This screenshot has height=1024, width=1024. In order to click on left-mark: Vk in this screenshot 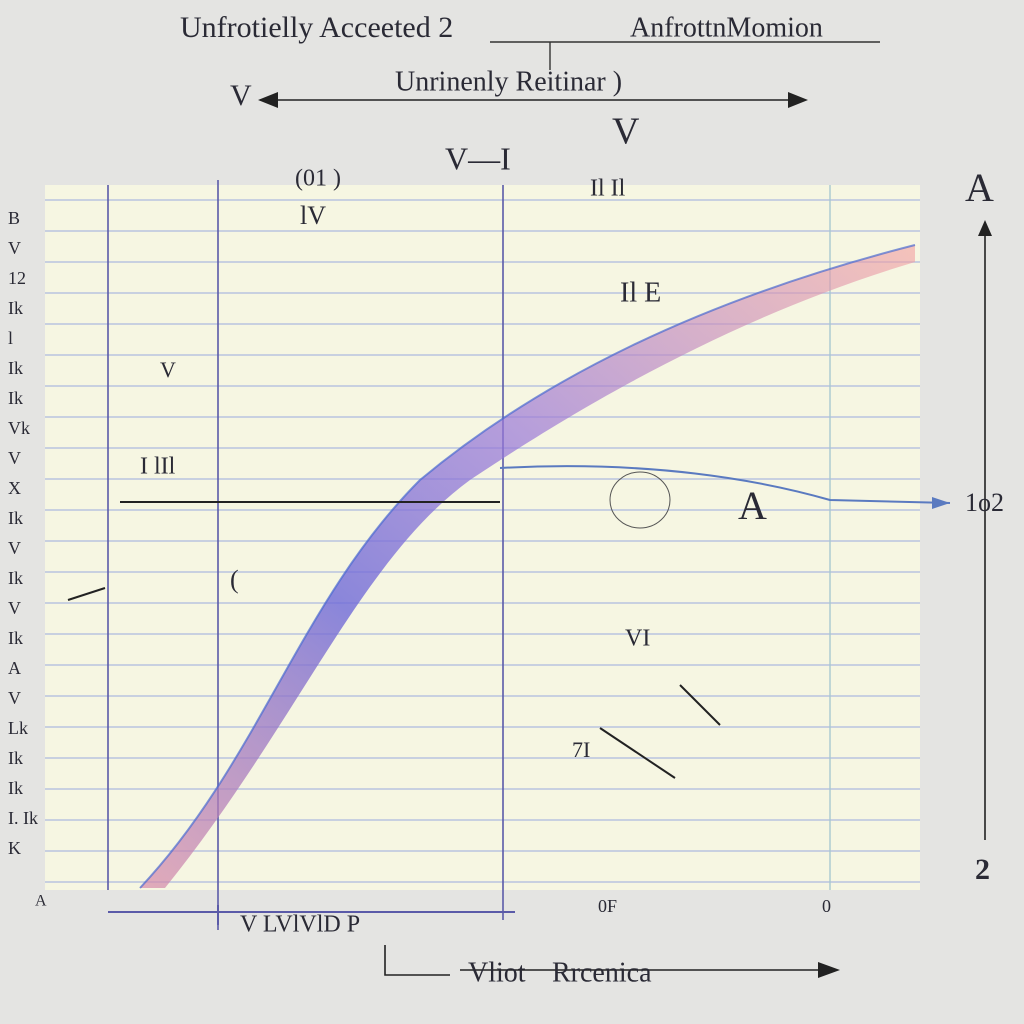, I will do `click(19, 428)`.